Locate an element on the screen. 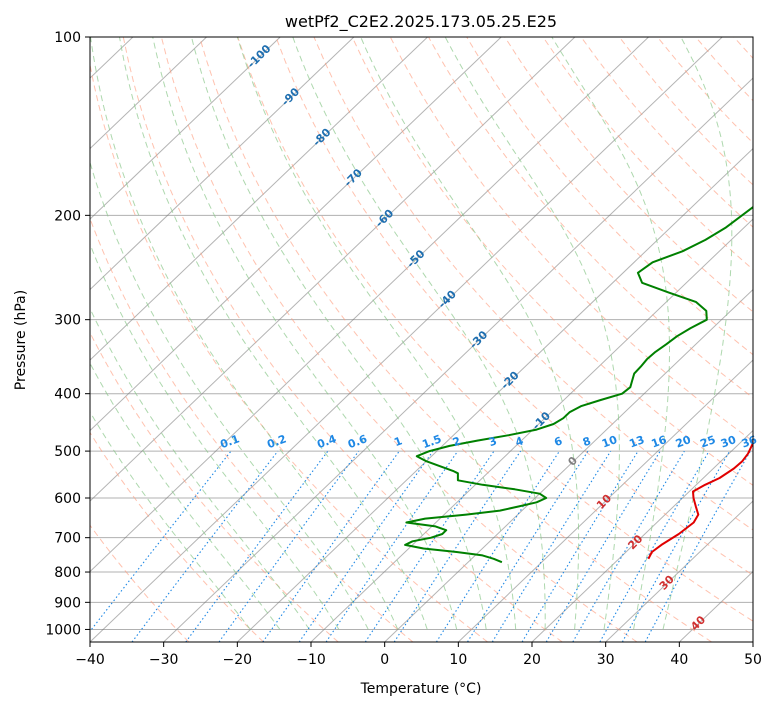 The image size is (775, 708). x-axis: −40 −30 −20 −10 0 10 20 30 40 50 is located at coordinates (418, 655).